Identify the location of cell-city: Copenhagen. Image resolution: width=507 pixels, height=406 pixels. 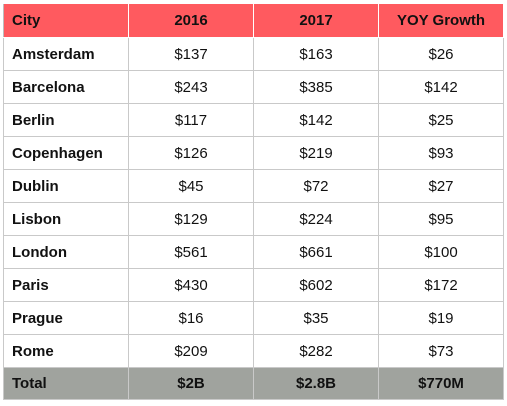
(66, 153).